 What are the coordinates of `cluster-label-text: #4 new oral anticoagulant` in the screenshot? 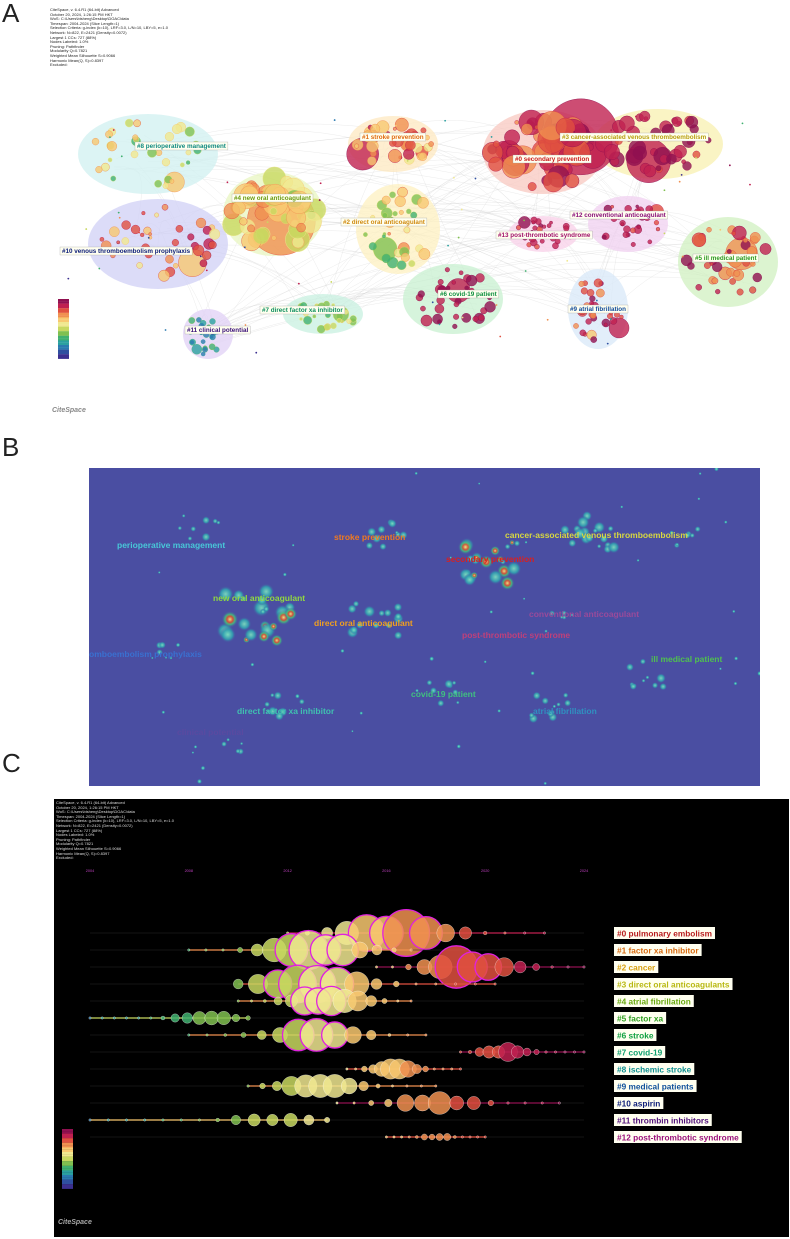 It's located at (273, 198).